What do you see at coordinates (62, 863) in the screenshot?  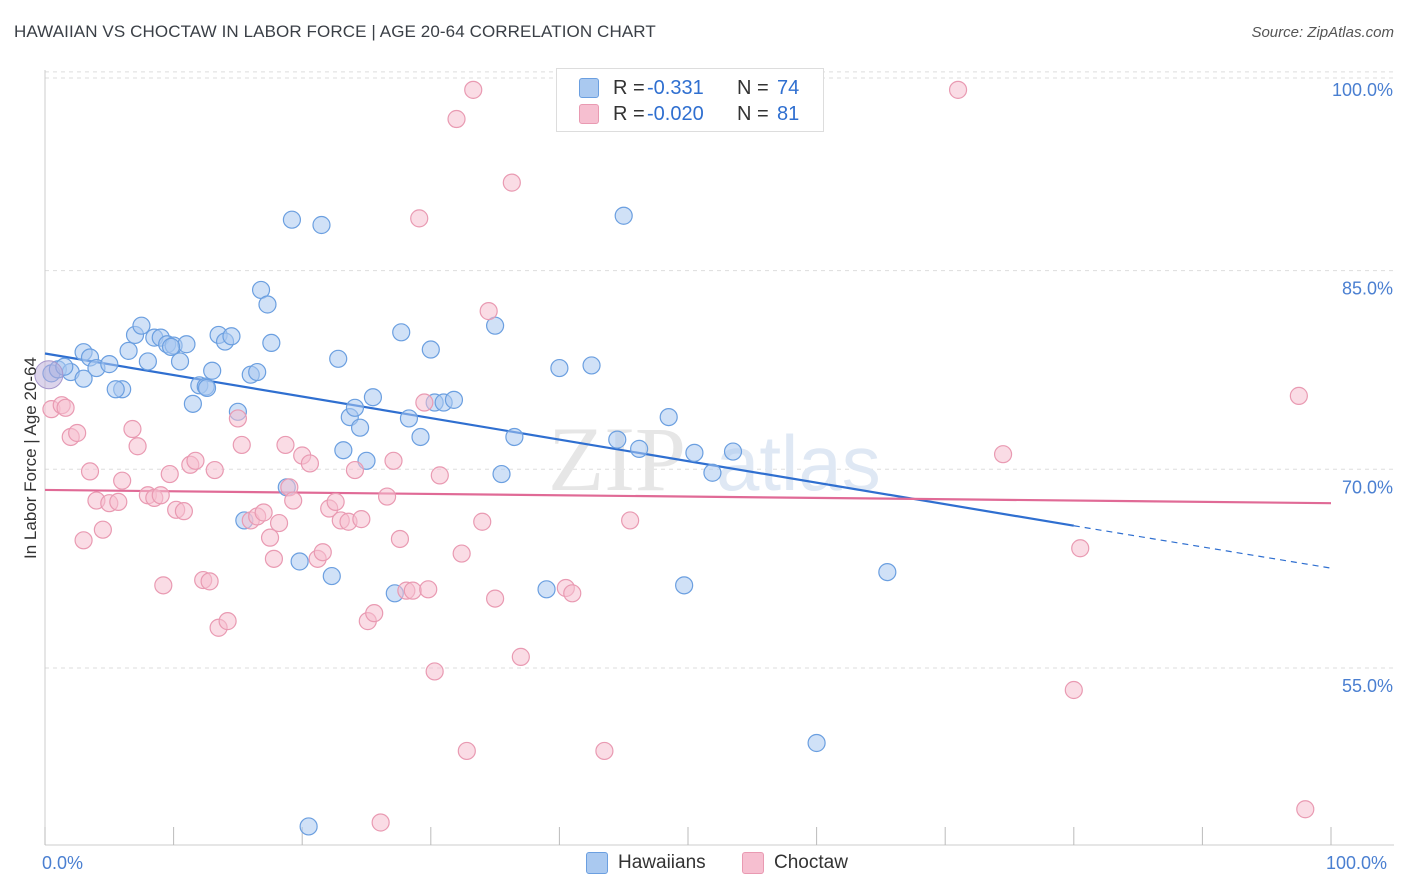 I see `x-tick-label-min: 0.0%` at bounding box center [62, 863].